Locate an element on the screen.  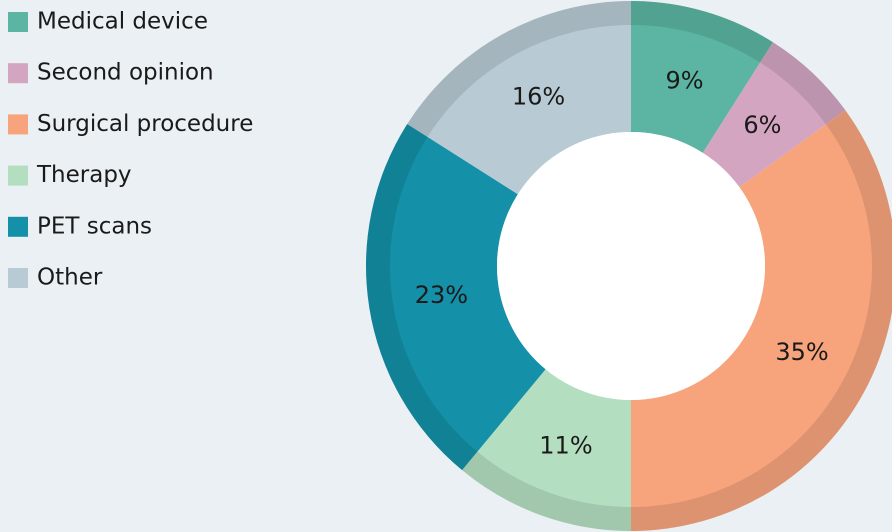
slice-label: 16% is located at coordinates (538, 97).